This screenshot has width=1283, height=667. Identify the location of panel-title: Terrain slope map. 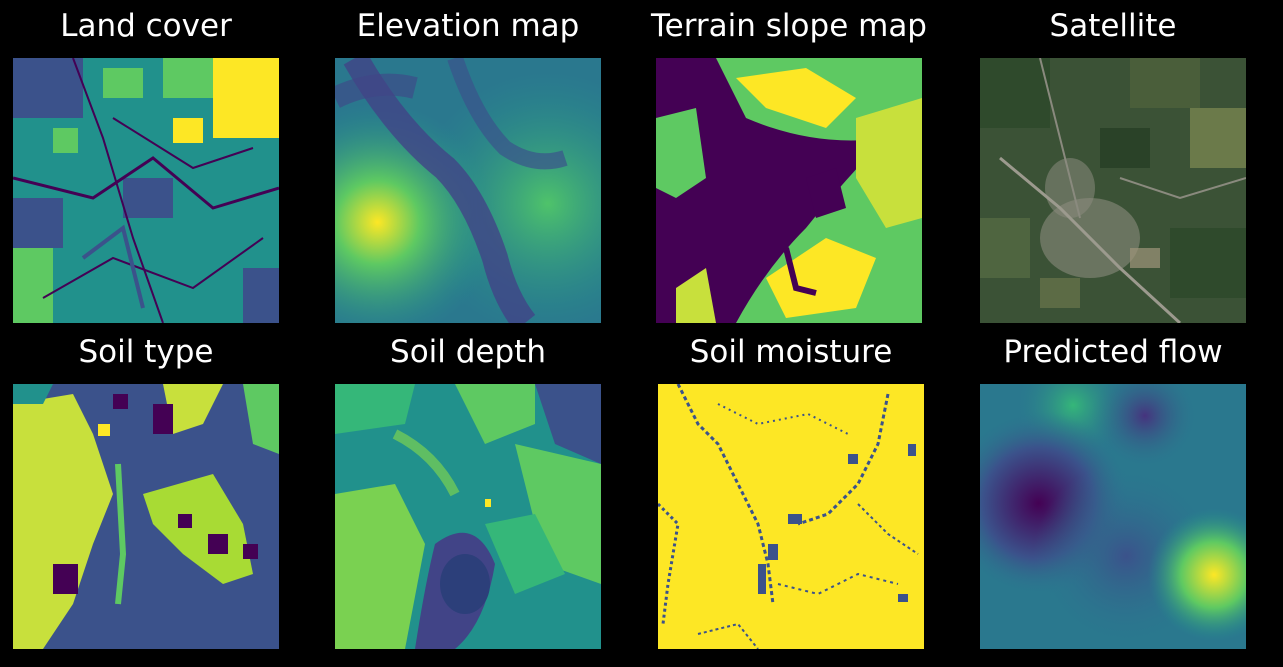
(788, 26).